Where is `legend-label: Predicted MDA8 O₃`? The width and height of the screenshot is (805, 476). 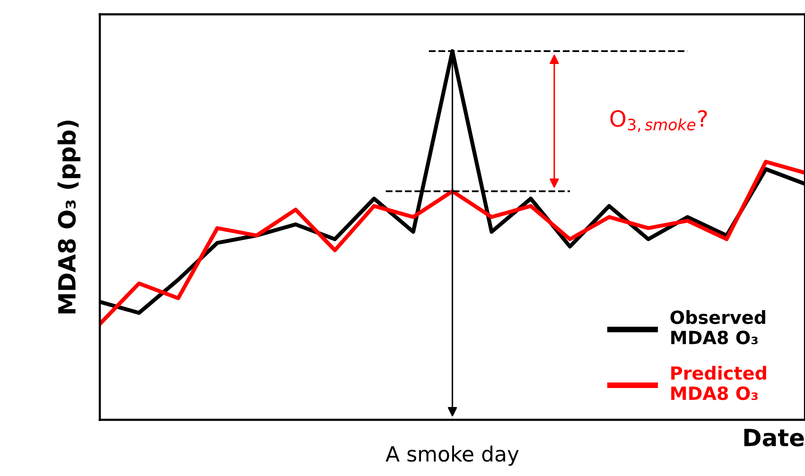
legend-label: Predicted MDA8 O₃ is located at coordinates (718, 383).